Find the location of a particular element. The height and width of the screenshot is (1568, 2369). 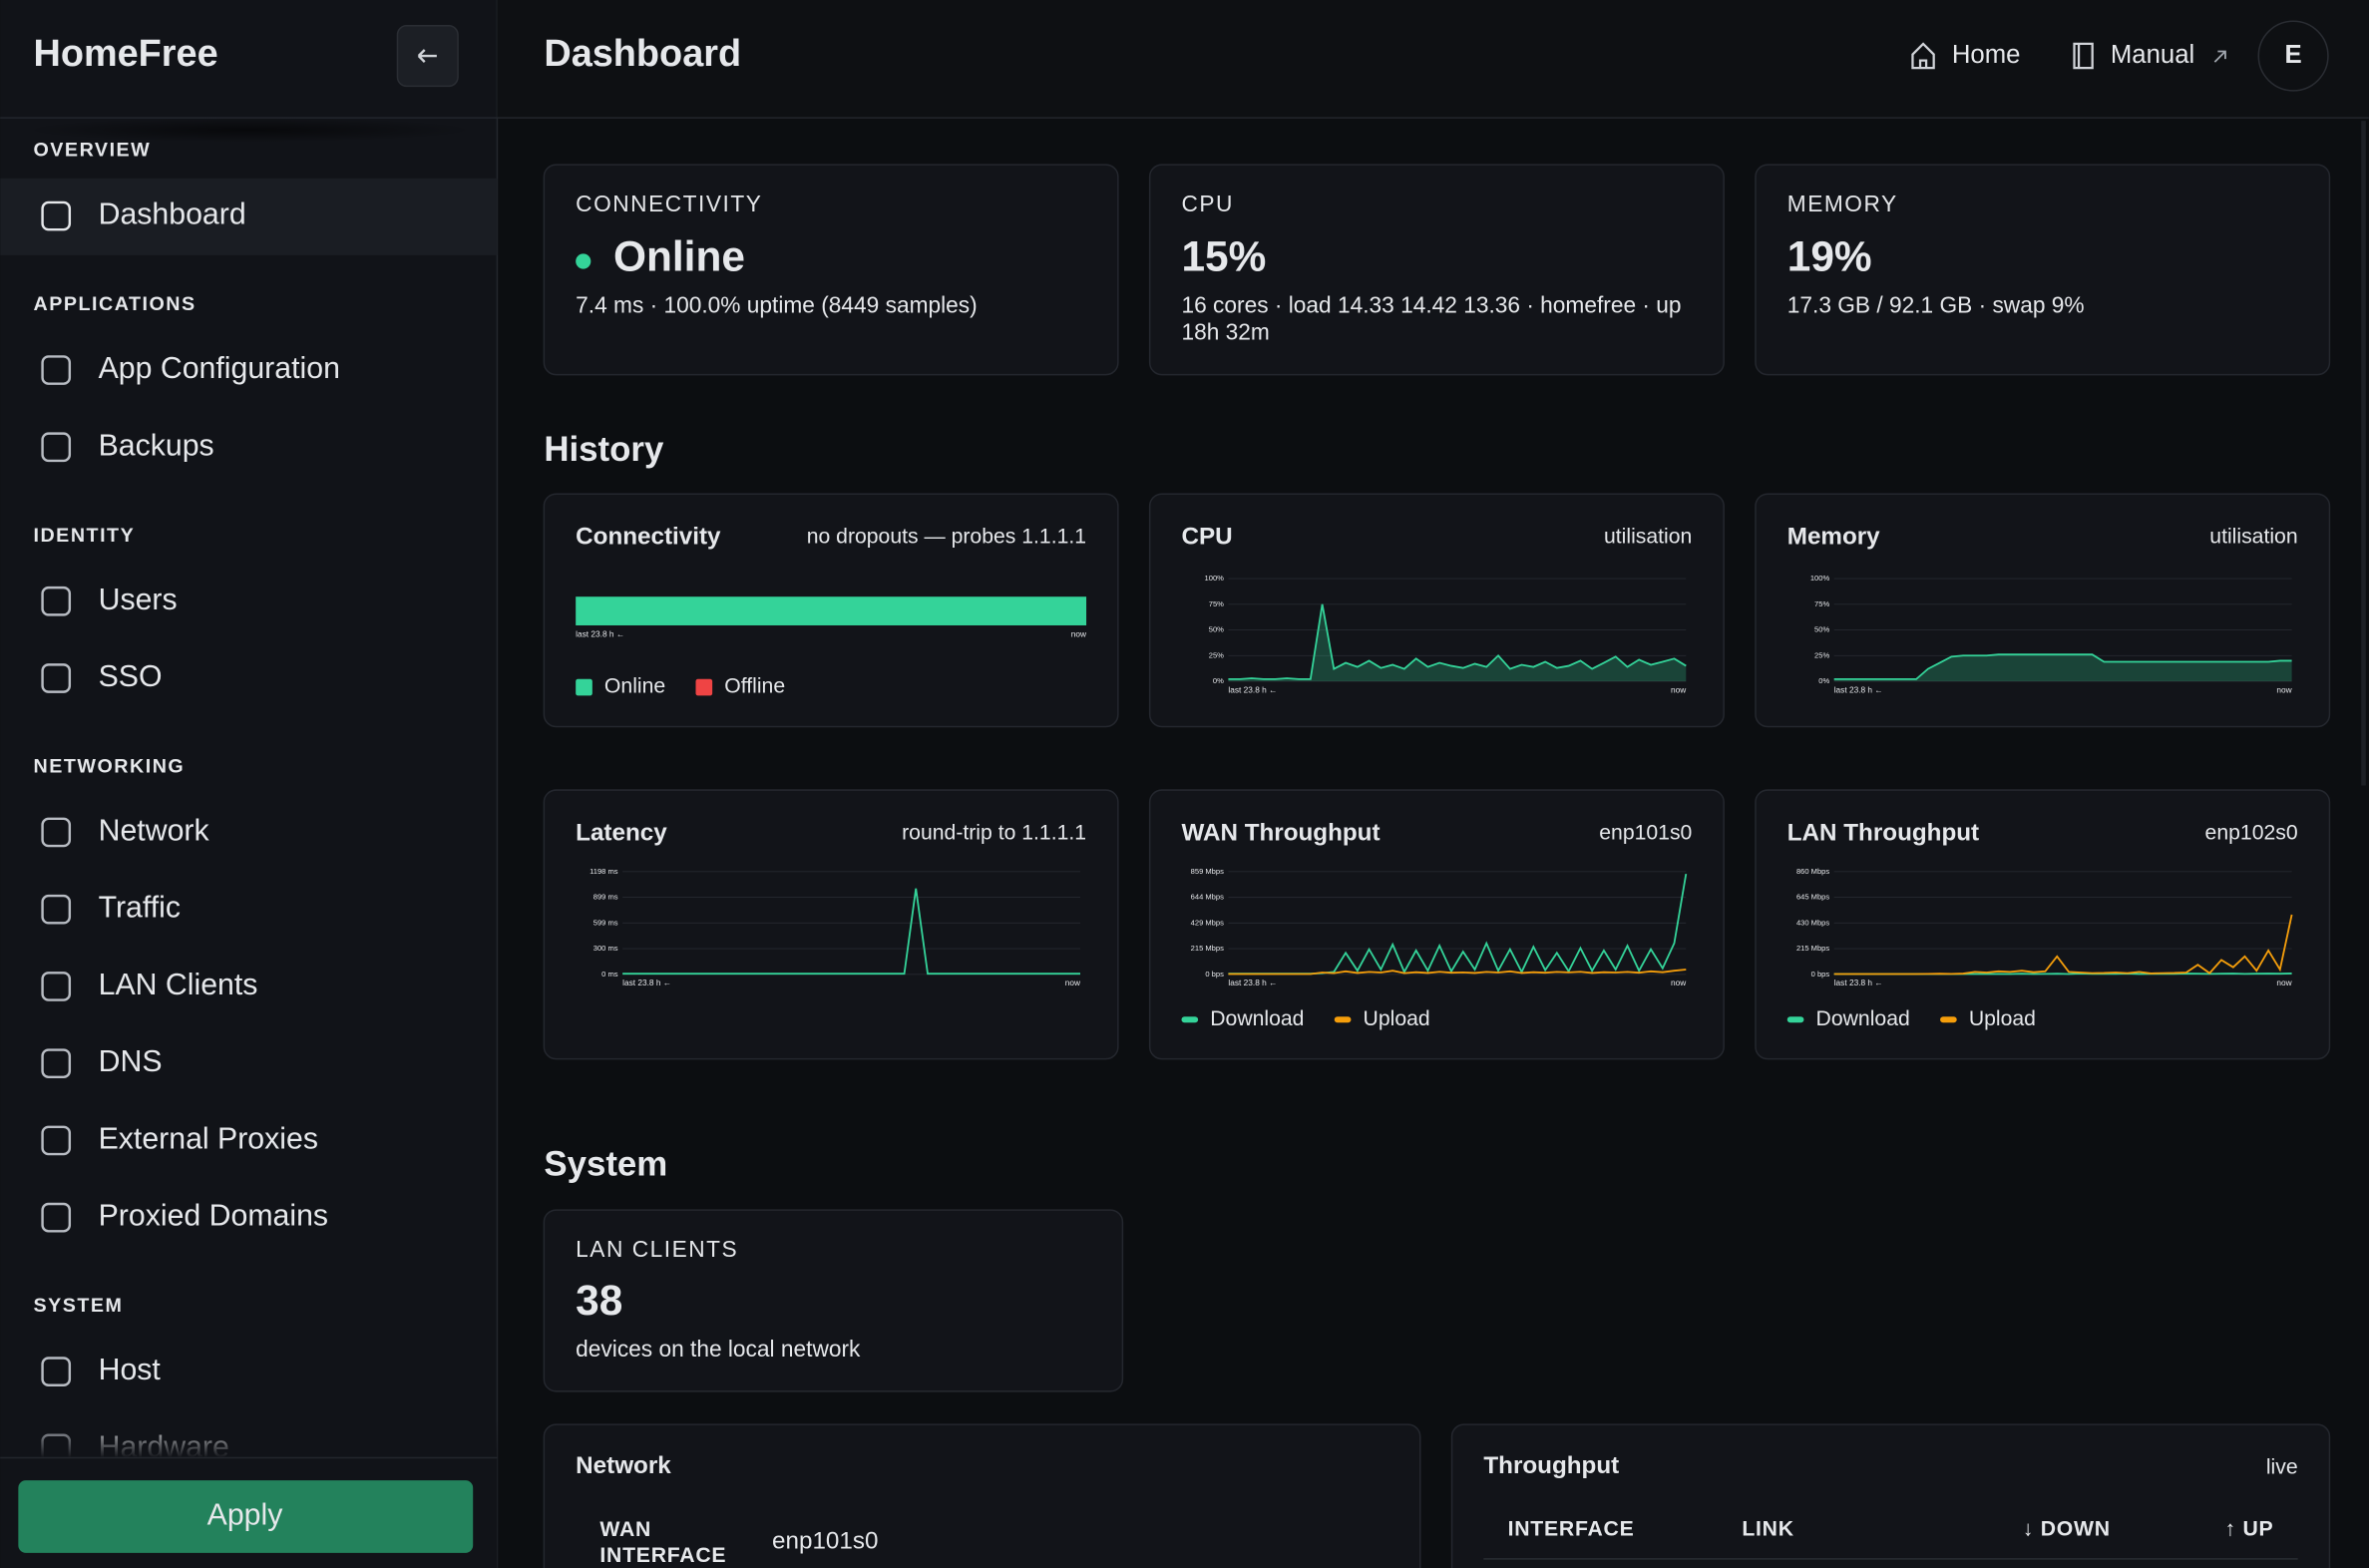

nav-label: LAN Clients is located at coordinates (178, 985).